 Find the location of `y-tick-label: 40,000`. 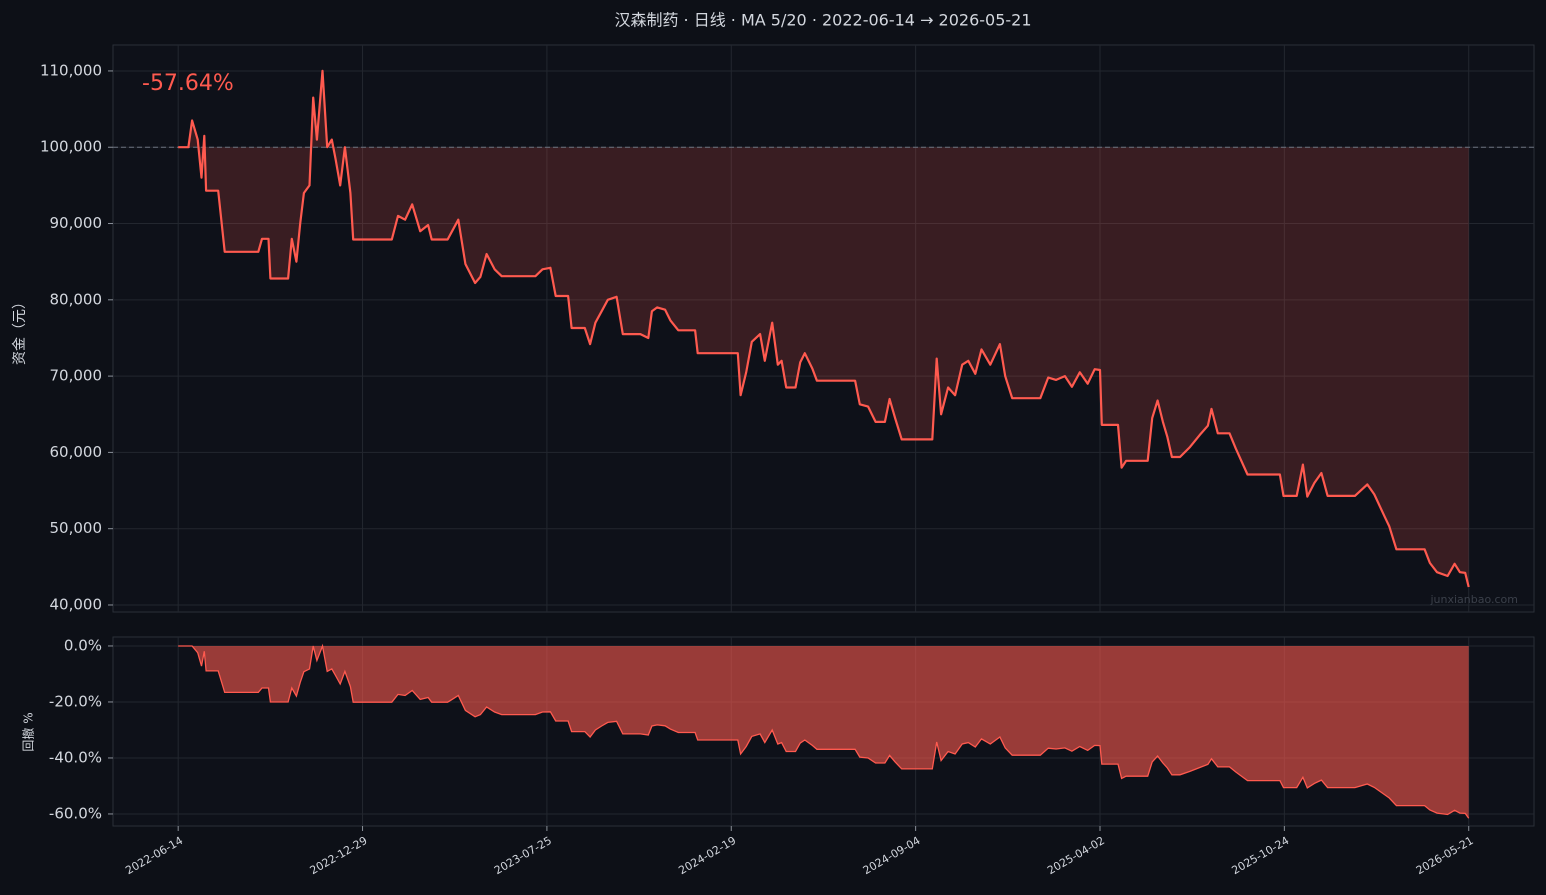

y-tick-label: 40,000 is located at coordinates (76, 604).